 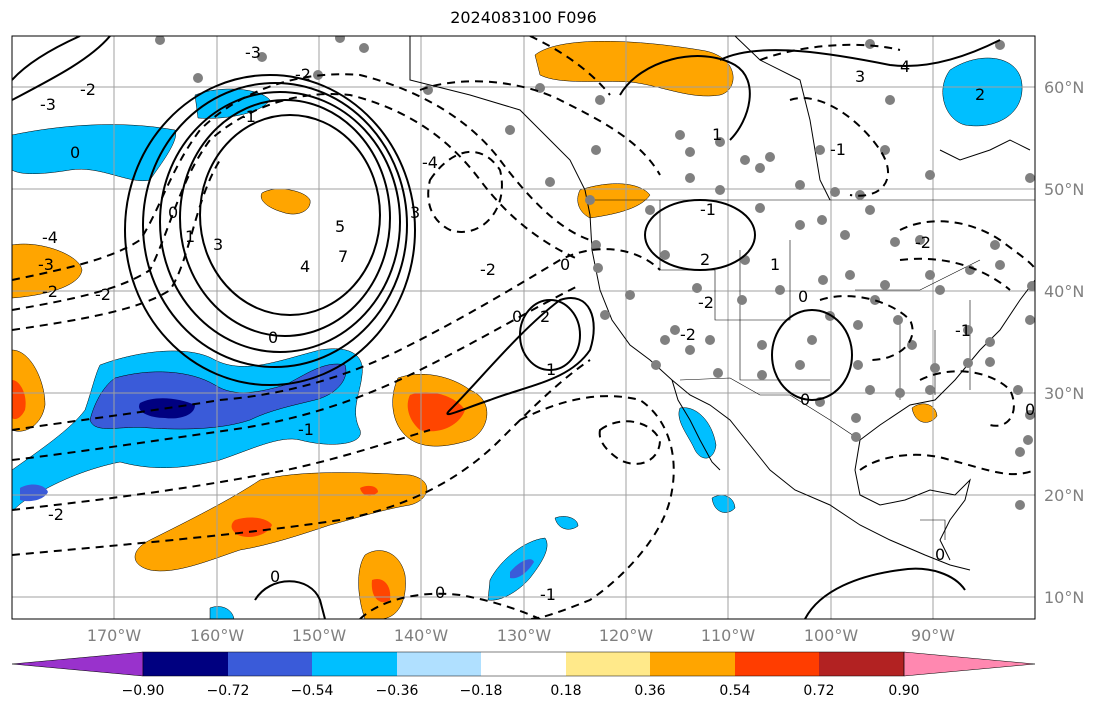 What do you see at coordinates (343, 256) in the screenshot?
I see `svg-text: 7` at bounding box center [343, 256].